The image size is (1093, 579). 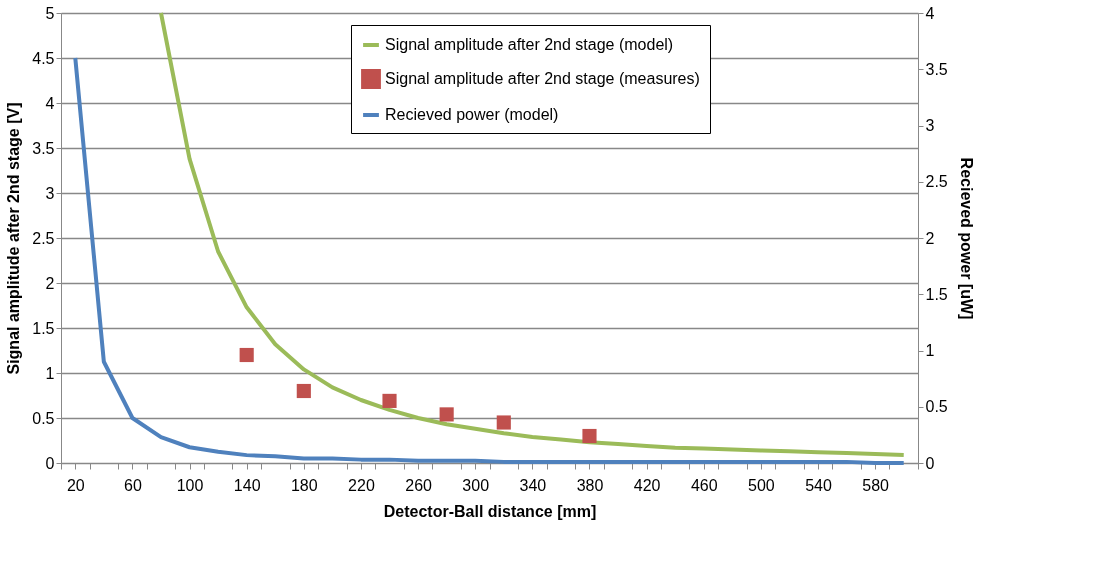 What do you see at coordinates (75, 485) in the screenshot?
I see `x-tick-label: 20` at bounding box center [75, 485].